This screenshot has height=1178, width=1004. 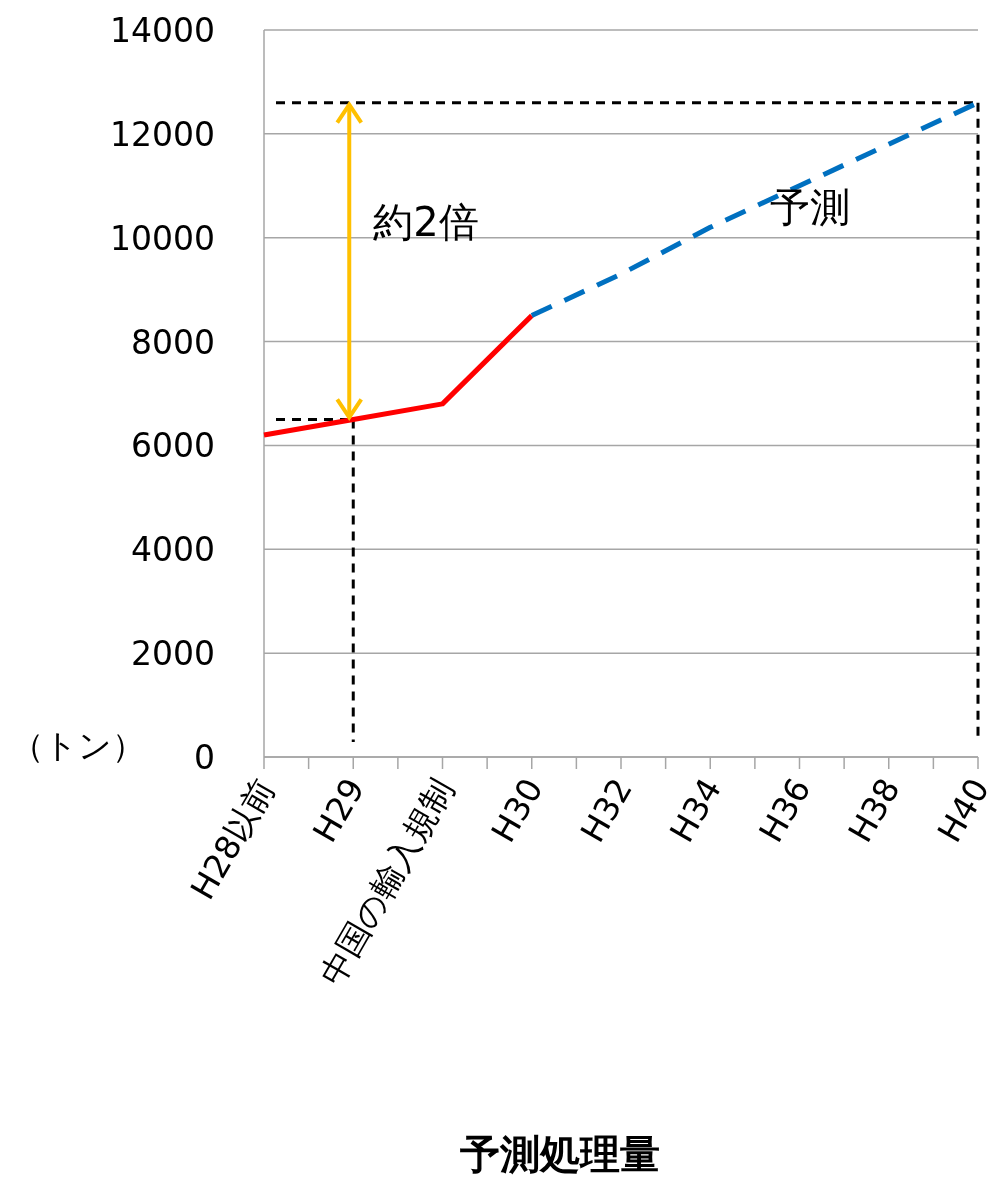 I want to click on y-axis-title: （トン）, so click(x=78, y=745).